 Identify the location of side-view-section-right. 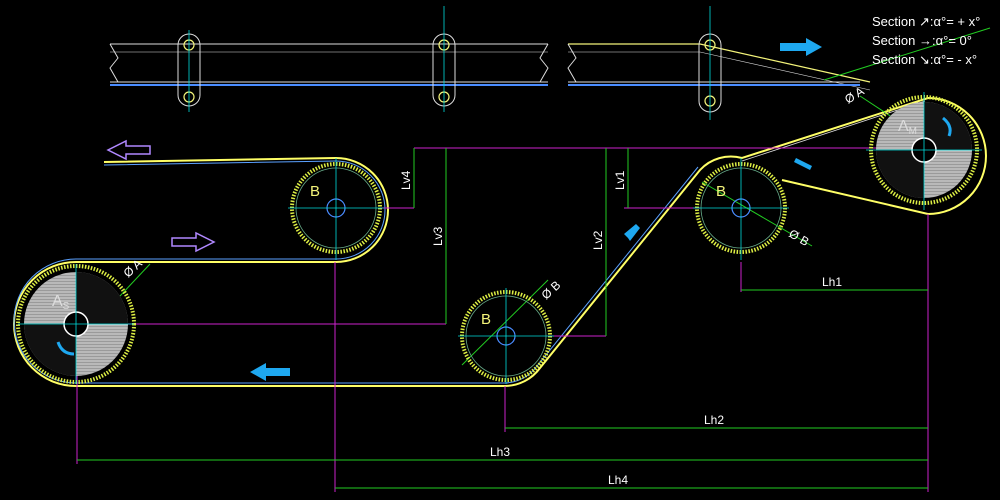
(779, 63).